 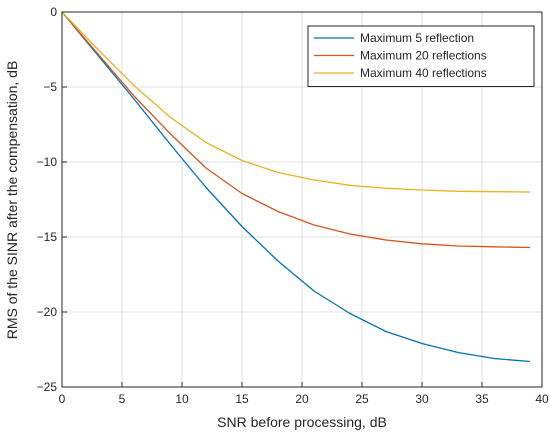 I want to click on legend-label-2: Maximum 20 reflections, so click(x=423, y=56).